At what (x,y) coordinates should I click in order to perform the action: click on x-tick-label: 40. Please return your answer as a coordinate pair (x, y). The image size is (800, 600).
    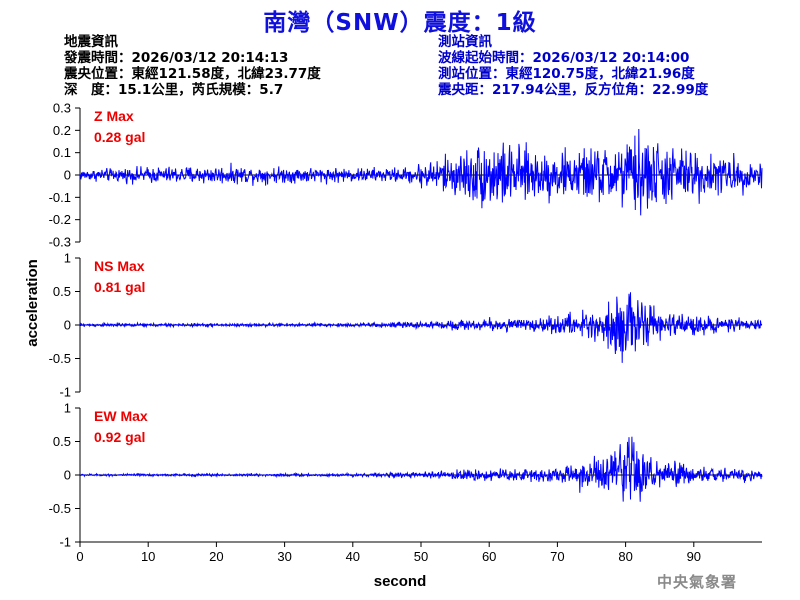
    Looking at the image, I should click on (353, 556).